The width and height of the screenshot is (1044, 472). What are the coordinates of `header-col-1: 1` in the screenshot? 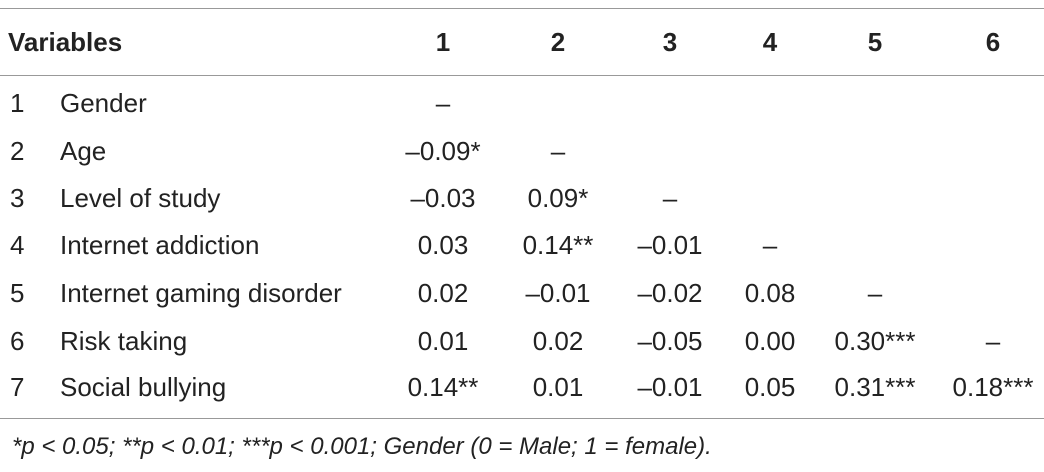 It's located at (443, 42).